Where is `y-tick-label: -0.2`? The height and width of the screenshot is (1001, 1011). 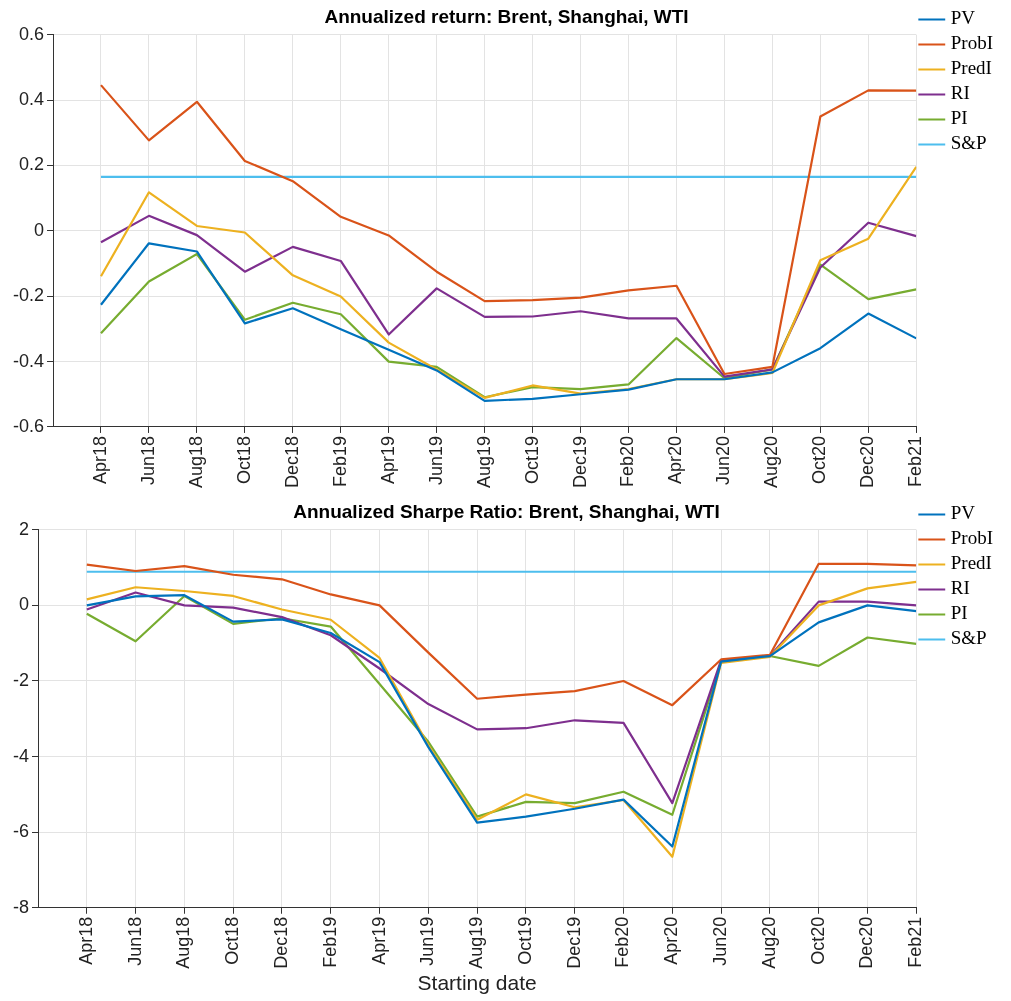
y-tick-label: -0.2 is located at coordinates (28, 295).